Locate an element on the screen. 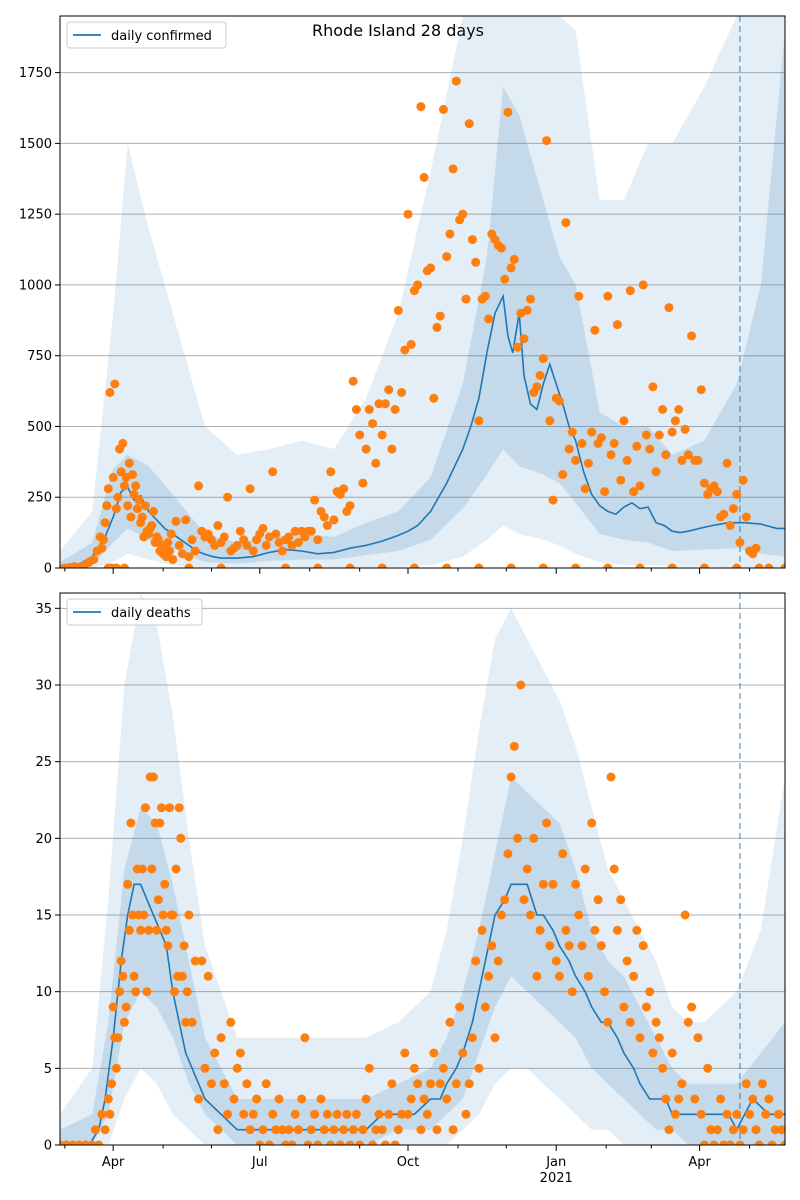 This screenshot has width=800, height=1200. legend-label: daily confirmed is located at coordinates (161, 36).